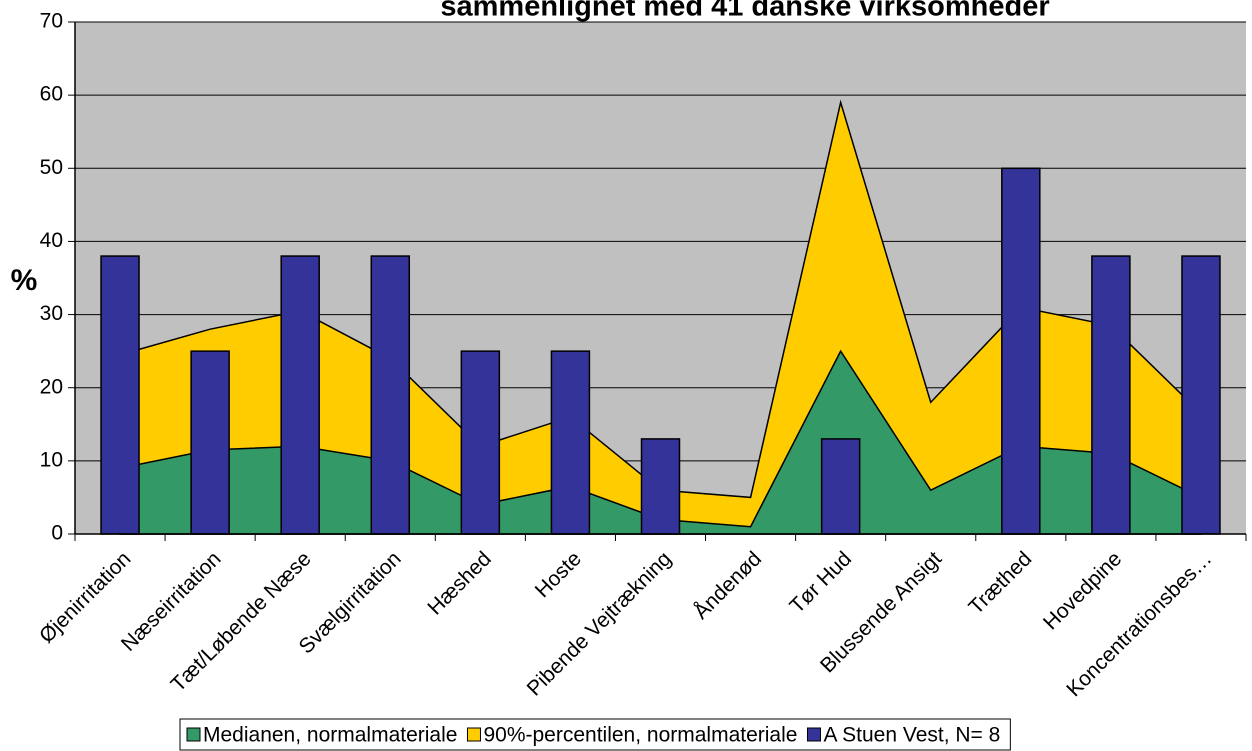 The width and height of the screenshot is (1252, 751). What do you see at coordinates (1082, 590) in the screenshot?
I see `x-tick-label: Hovedpine` at bounding box center [1082, 590].